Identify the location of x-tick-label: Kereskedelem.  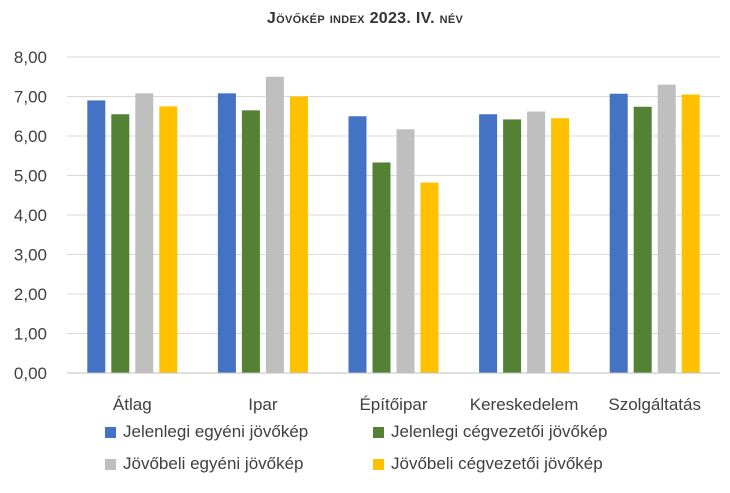
(524, 404).